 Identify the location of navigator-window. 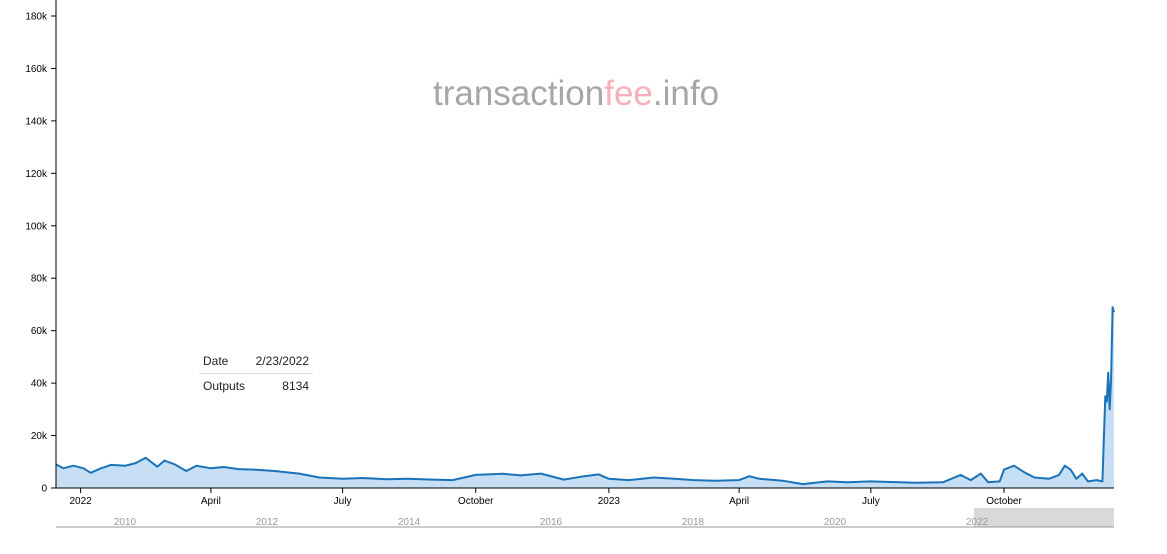
(1044, 517).